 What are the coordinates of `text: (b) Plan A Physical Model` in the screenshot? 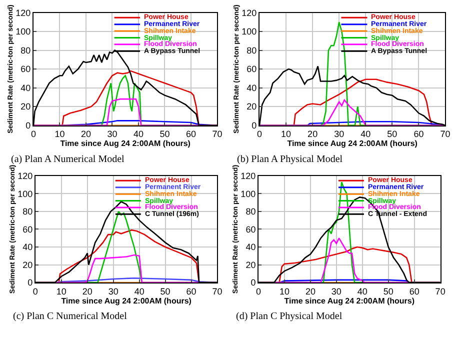 It's located at (290, 159).